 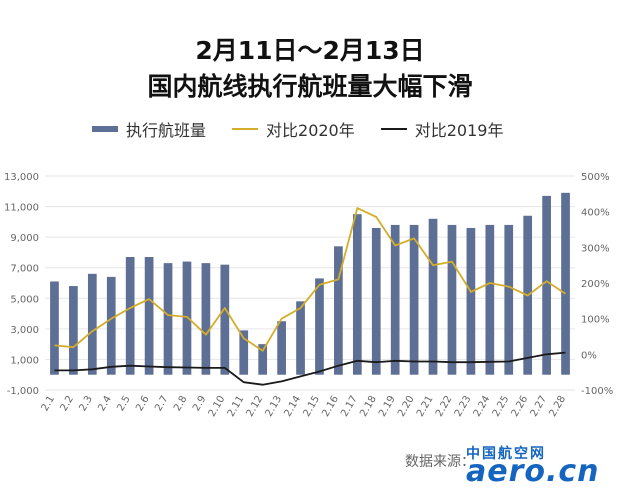 What do you see at coordinates (533, 471) in the screenshot?
I see `aero-logo: aero.cn` at bounding box center [533, 471].